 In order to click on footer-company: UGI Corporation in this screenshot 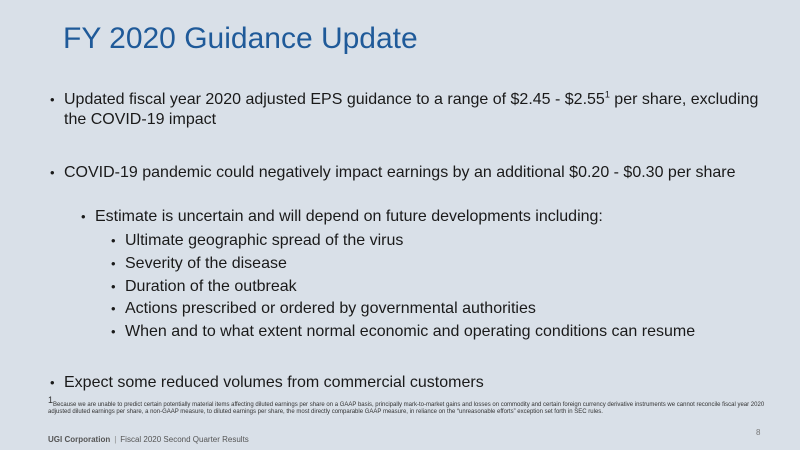, I will do `click(79, 439)`.